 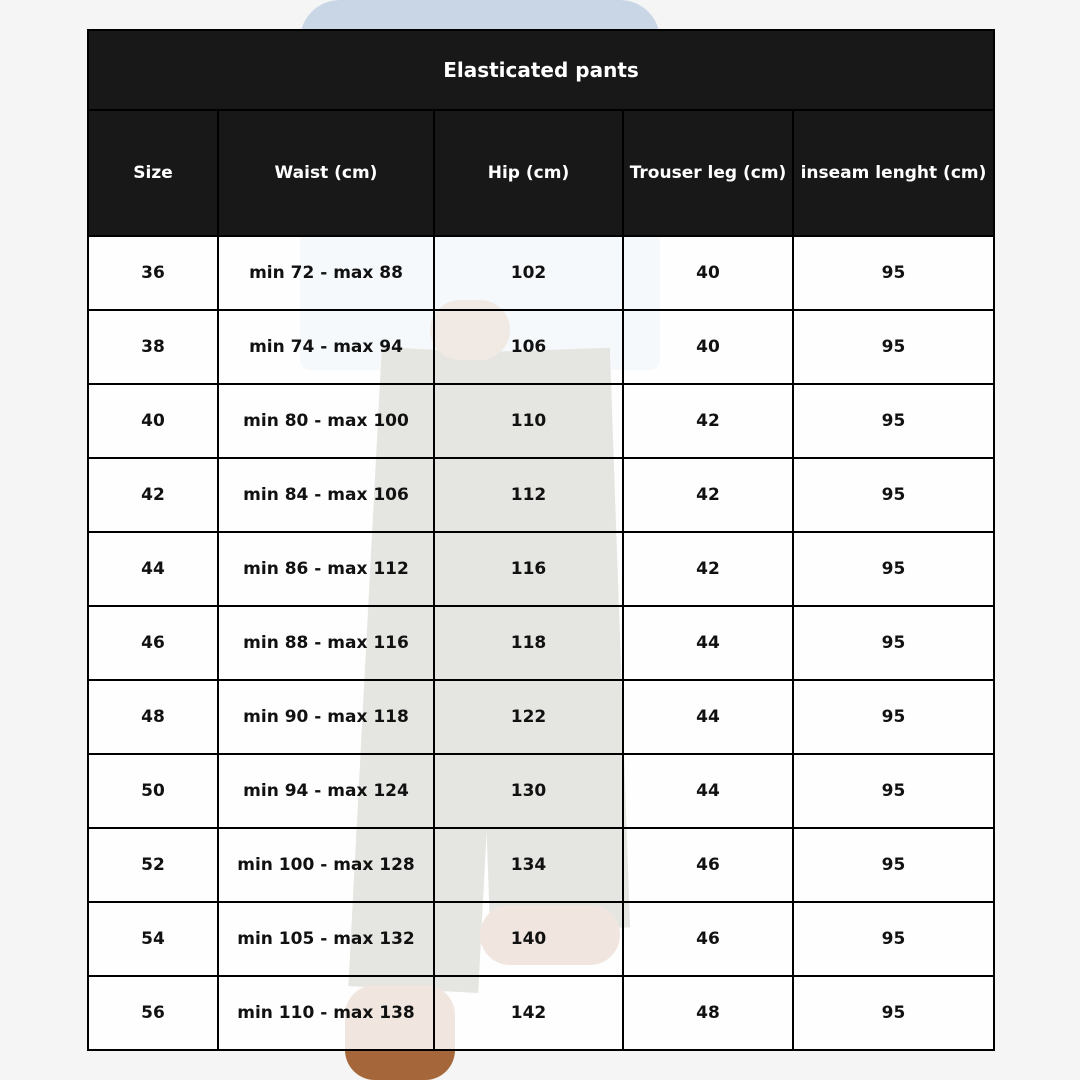 What do you see at coordinates (153, 865) in the screenshot?
I see `cell-size: 52` at bounding box center [153, 865].